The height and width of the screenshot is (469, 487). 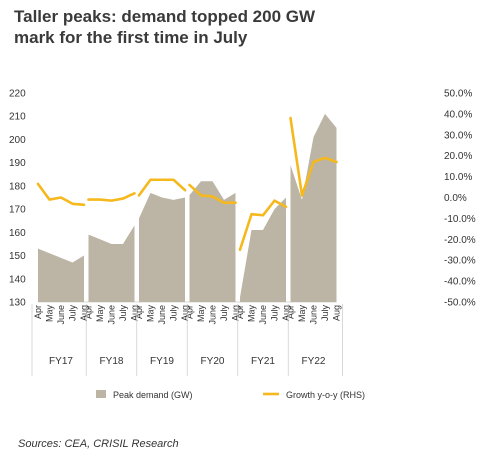 What do you see at coordinates (458, 94) in the screenshot?
I see `right-tick-label: 50.0%` at bounding box center [458, 94].